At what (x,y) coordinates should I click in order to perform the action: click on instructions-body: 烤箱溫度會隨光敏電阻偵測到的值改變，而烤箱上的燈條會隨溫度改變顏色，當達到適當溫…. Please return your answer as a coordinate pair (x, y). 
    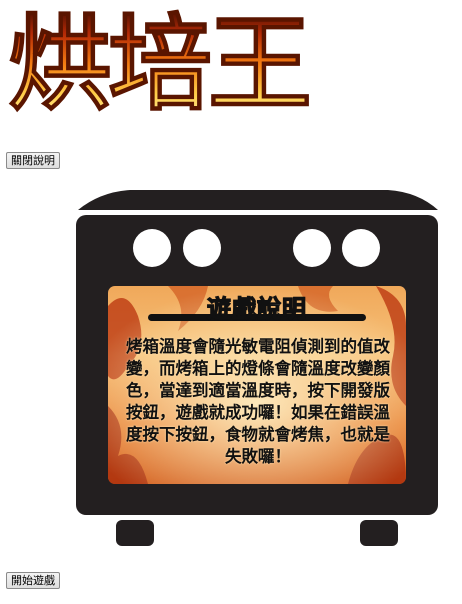
    Looking at the image, I should click on (258, 401).